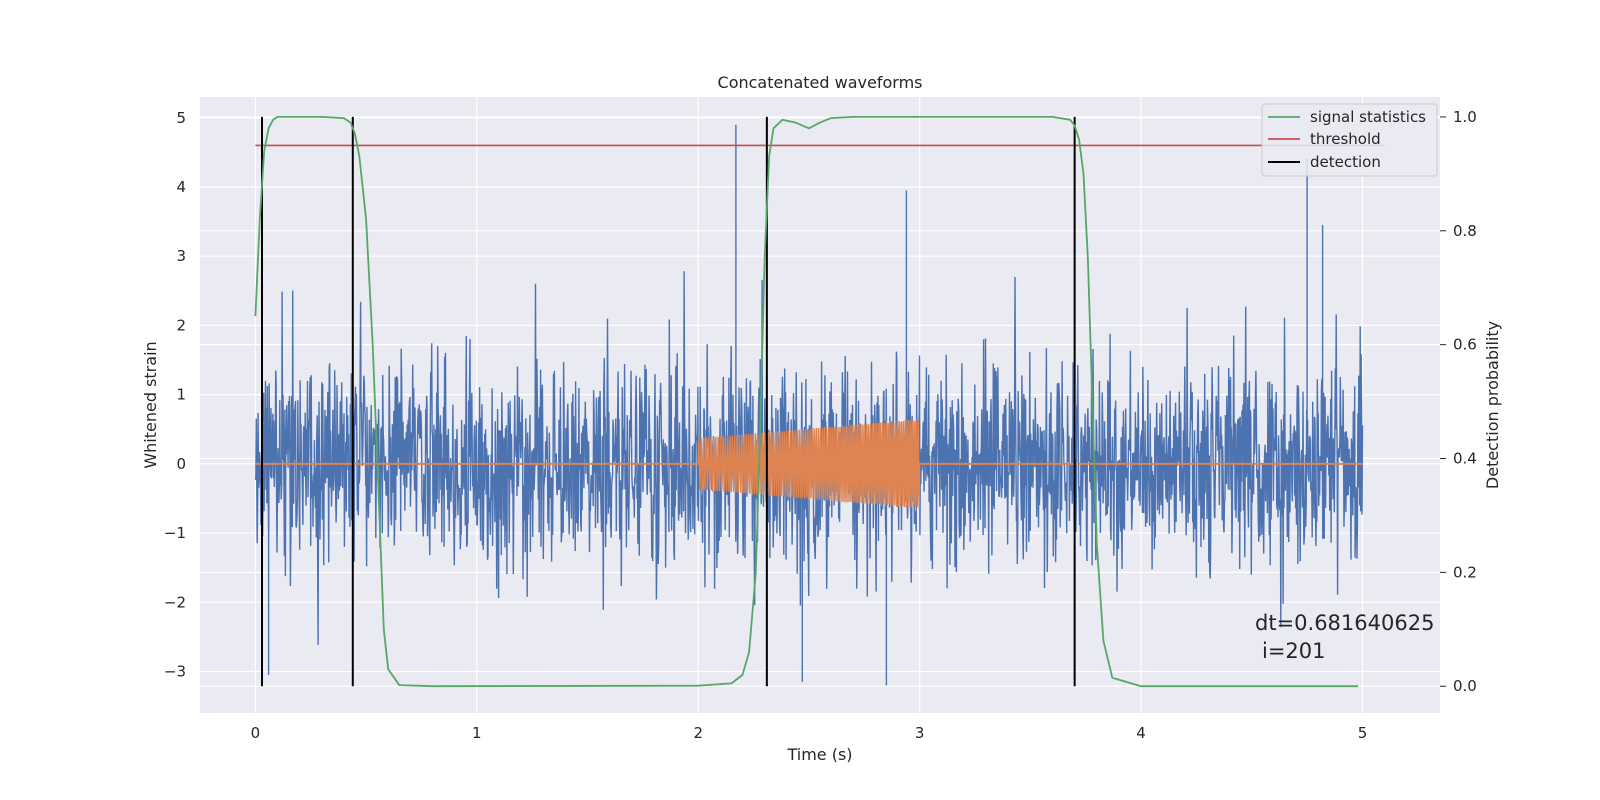 The image size is (1600, 800). I want to click on y-axis-ticks: −3 −2 −1 0 1 2 3 4 5, so click(175, 395).